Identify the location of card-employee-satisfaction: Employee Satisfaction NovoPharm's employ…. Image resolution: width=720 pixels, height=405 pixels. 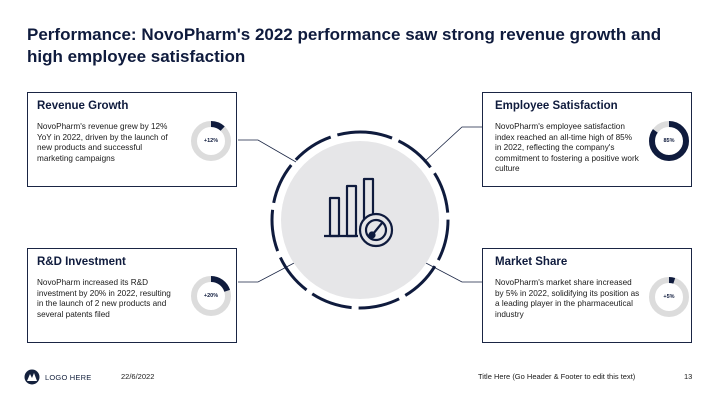
(587, 139).